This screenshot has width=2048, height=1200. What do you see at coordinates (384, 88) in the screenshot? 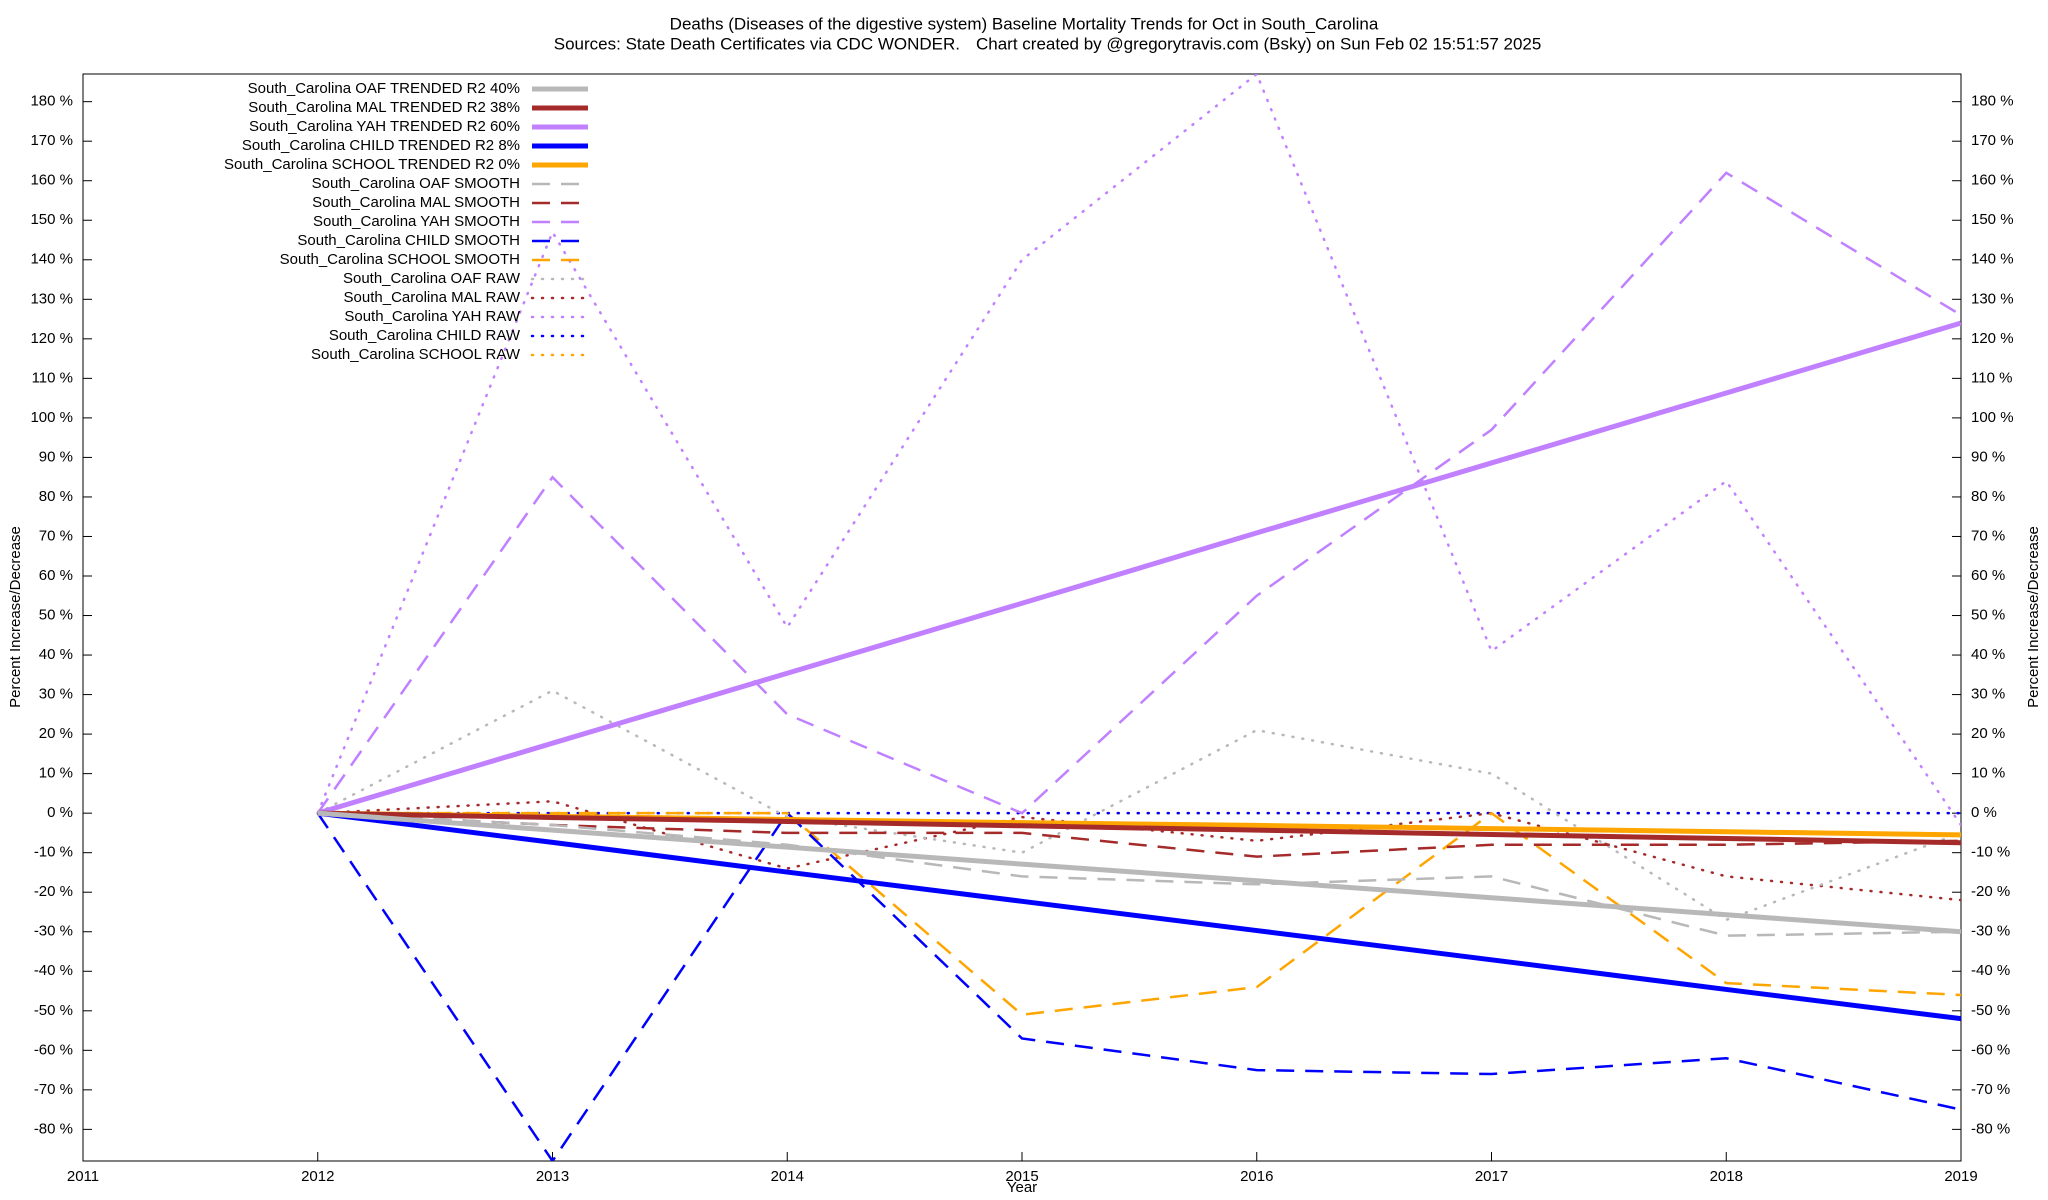
I see `legend-label: South_Carolina OAF TRENDED R2 40%` at bounding box center [384, 88].